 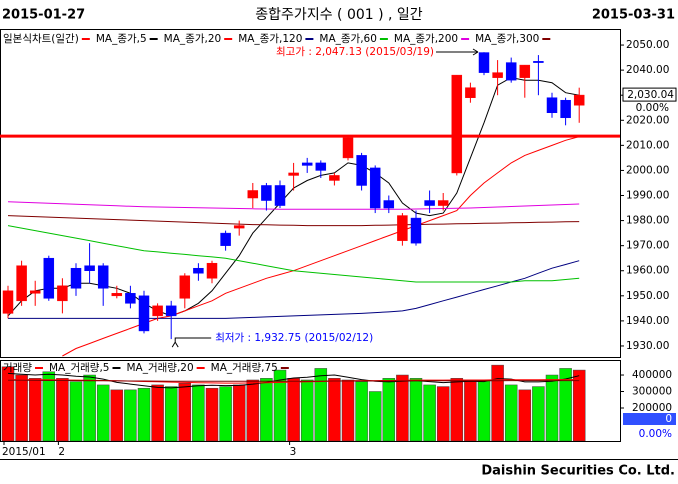 I want to click on legend-label: MA_거래량,5, so click(x=79, y=368).